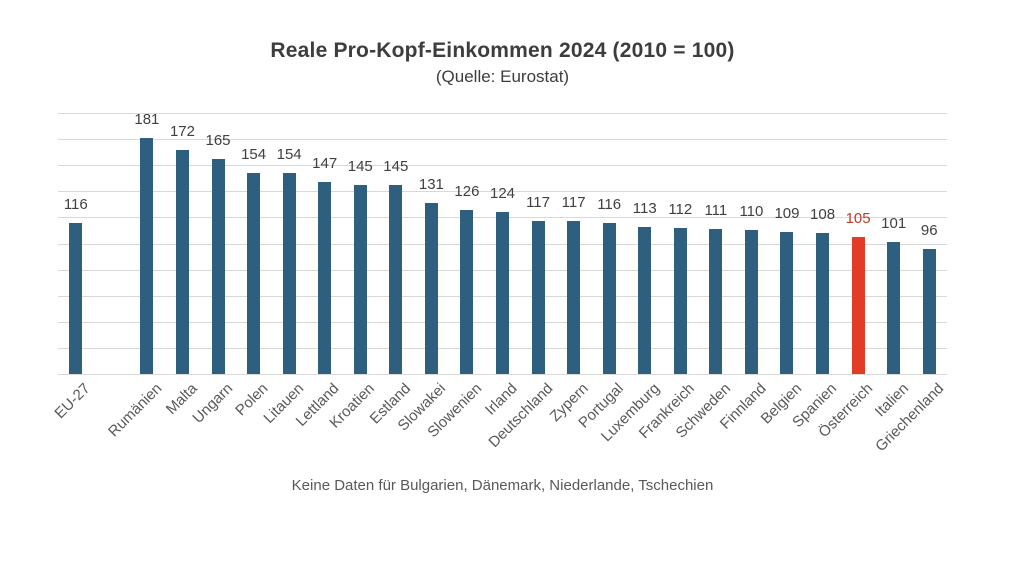 This screenshot has height=567, width=1024. What do you see at coordinates (751, 212) in the screenshot?
I see `value-label-Finnland: 110` at bounding box center [751, 212].